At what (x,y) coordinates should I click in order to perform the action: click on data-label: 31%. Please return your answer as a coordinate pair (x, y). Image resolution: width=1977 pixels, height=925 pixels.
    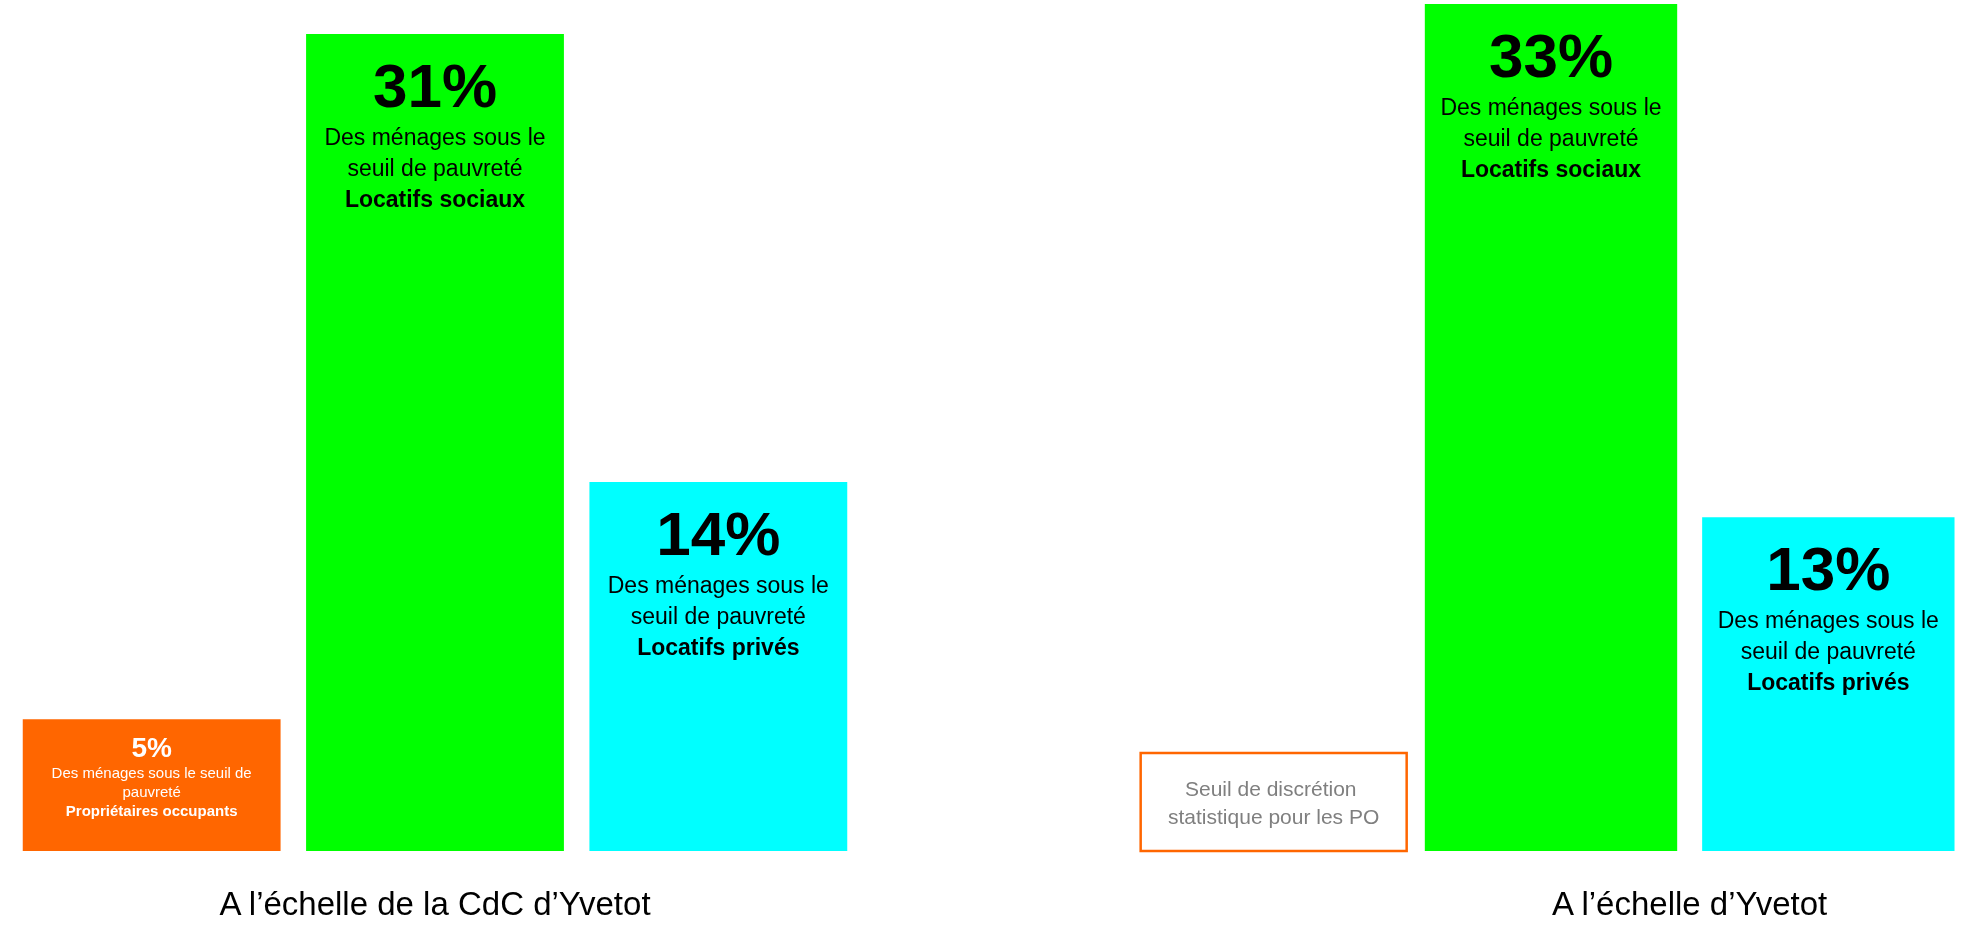
    Looking at the image, I should click on (435, 85).